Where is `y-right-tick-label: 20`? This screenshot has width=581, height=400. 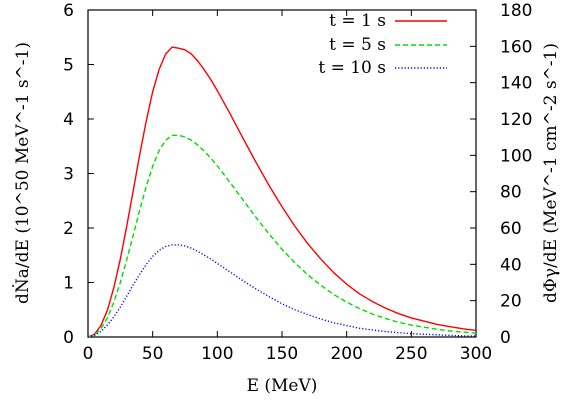
y-right-tick-label: 20 is located at coordinates (511, 302).